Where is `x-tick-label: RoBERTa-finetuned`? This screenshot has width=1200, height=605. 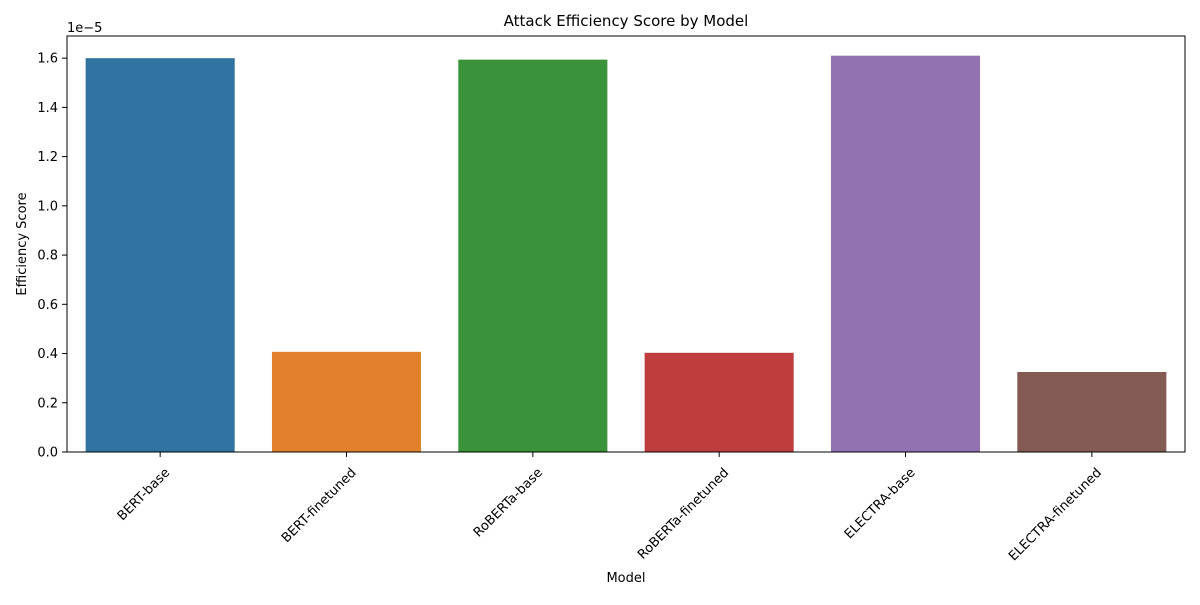 x-tick-label: RoBERTa-finetuned is located at coordinates (683, 513).